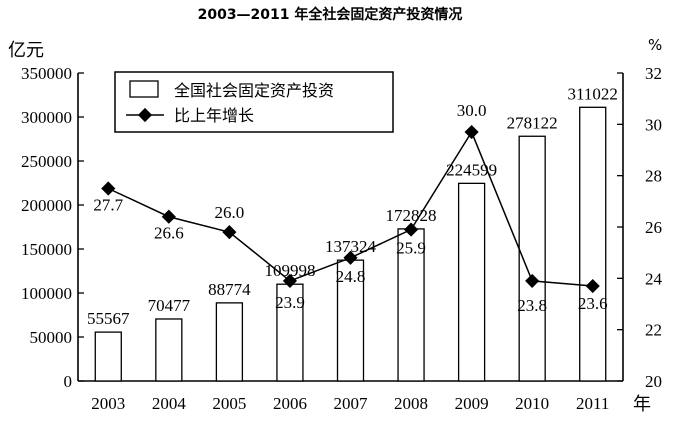 This screenshot has width=697, height=429. I want to click on bar-value-label: 55567, so click(108, 318).